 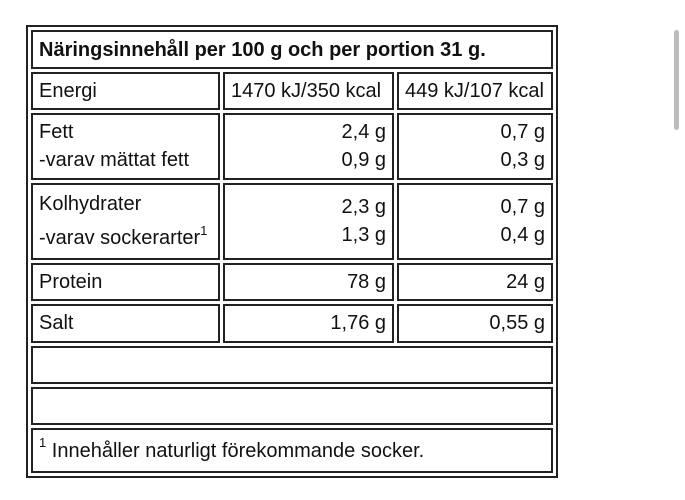 What do you see at coordinates (523, 160) in the screenshot?
I see `fat-sub-portion: 0,3 g` at bounding box center [523, 160].